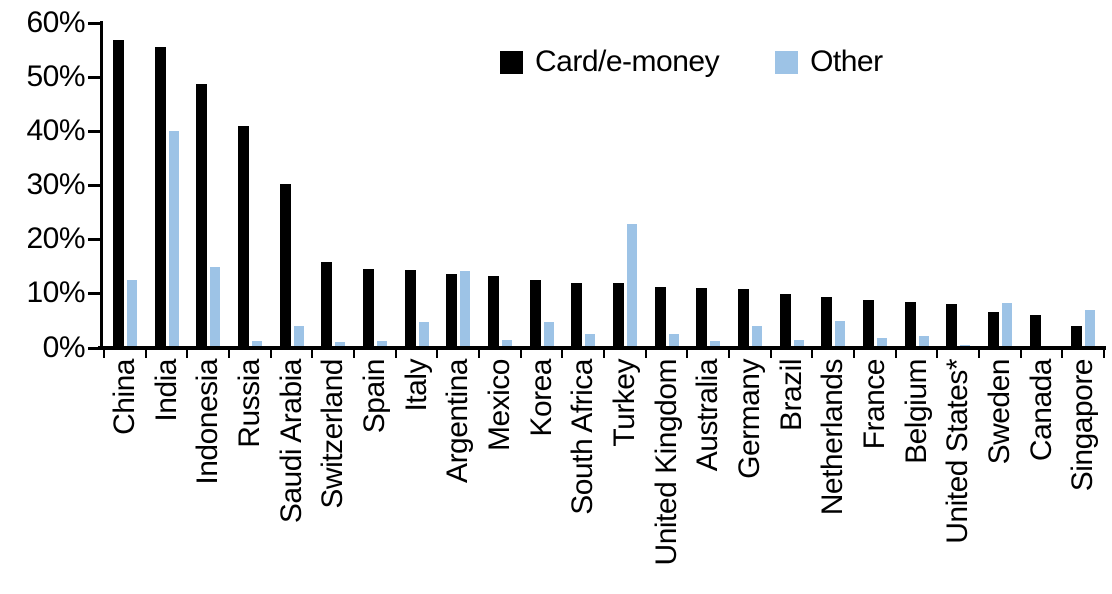 This screenshot has width=1112, height=594. Describe the element at coordinates (511, 62) in the screenshot. I see `card-e-money-swatch-icon` at that location.